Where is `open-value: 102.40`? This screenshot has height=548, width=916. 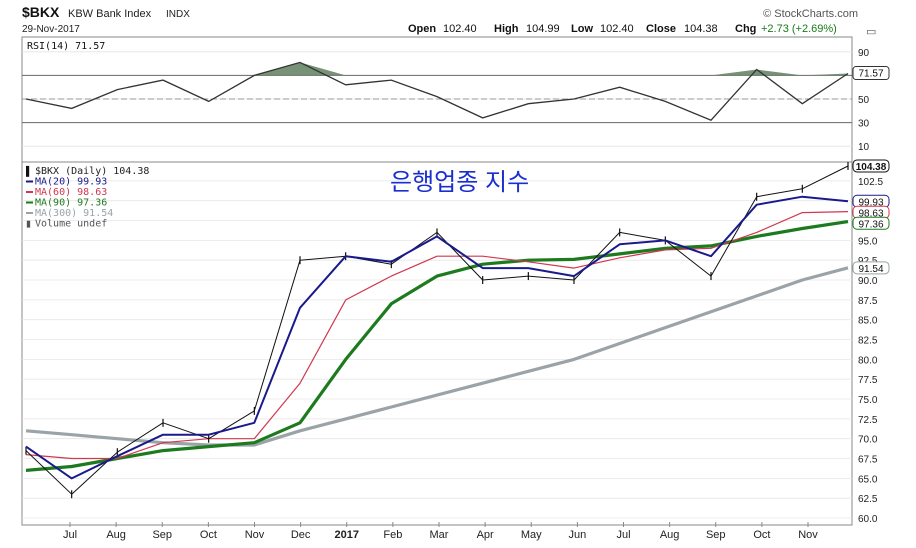 open-value: 102.40 is located at coordinates (460, 29).